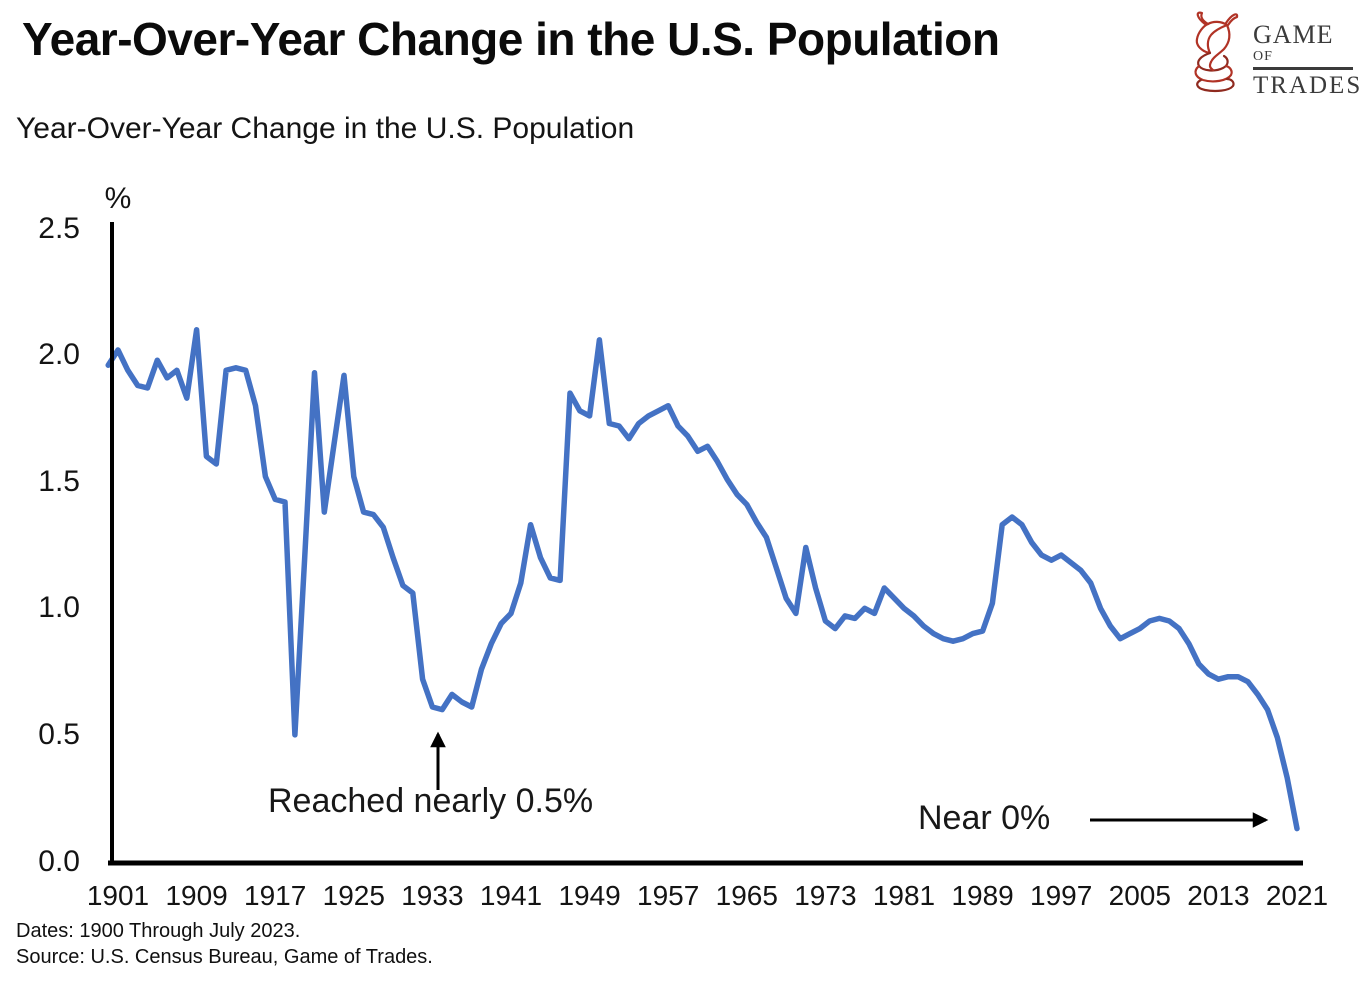  I want to click on y-tick-label: 0.5, so click(59, 734).